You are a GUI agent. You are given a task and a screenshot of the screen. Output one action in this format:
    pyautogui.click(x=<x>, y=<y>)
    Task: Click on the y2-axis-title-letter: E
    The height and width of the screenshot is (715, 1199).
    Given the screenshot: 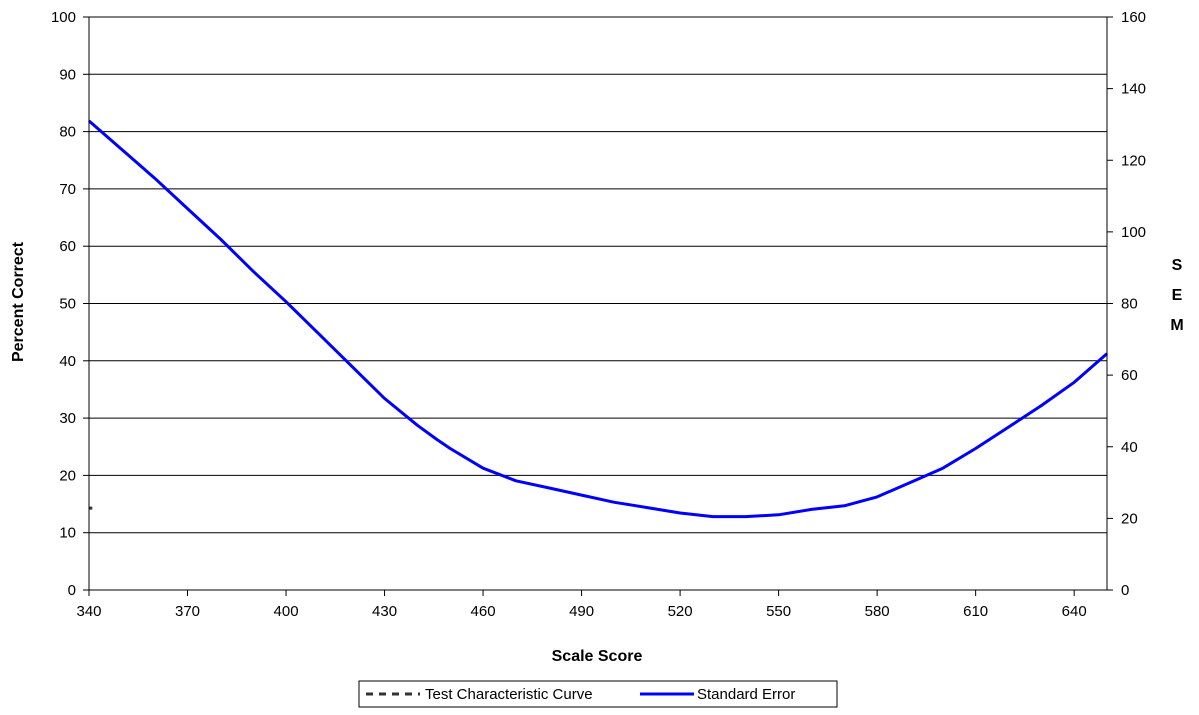 What is the action you would take?
    pyautogui.click(x=1177, y=295)
    